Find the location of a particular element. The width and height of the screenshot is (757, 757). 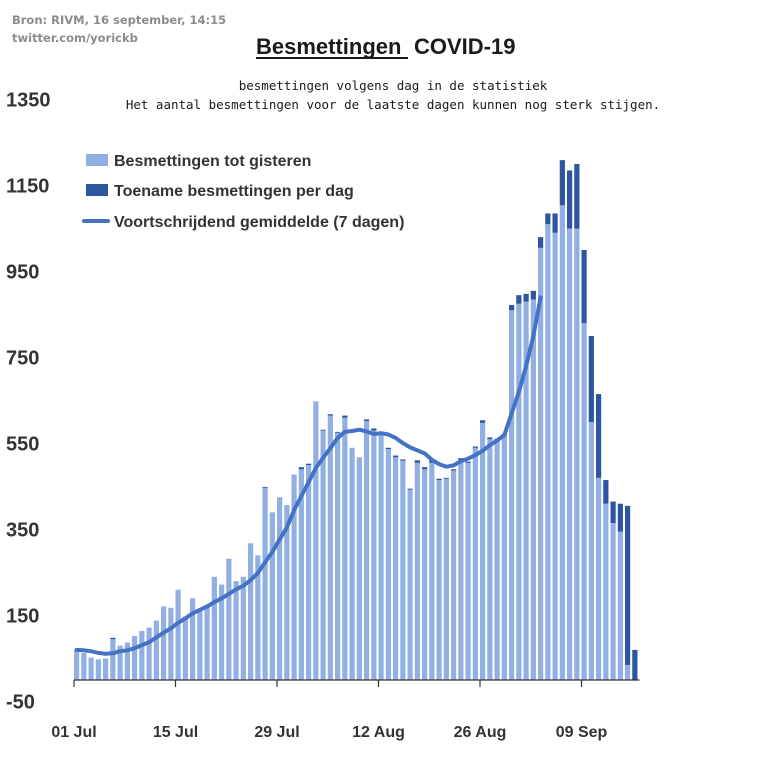

y-tick-label: 550 is located at coordinates (22, 445).